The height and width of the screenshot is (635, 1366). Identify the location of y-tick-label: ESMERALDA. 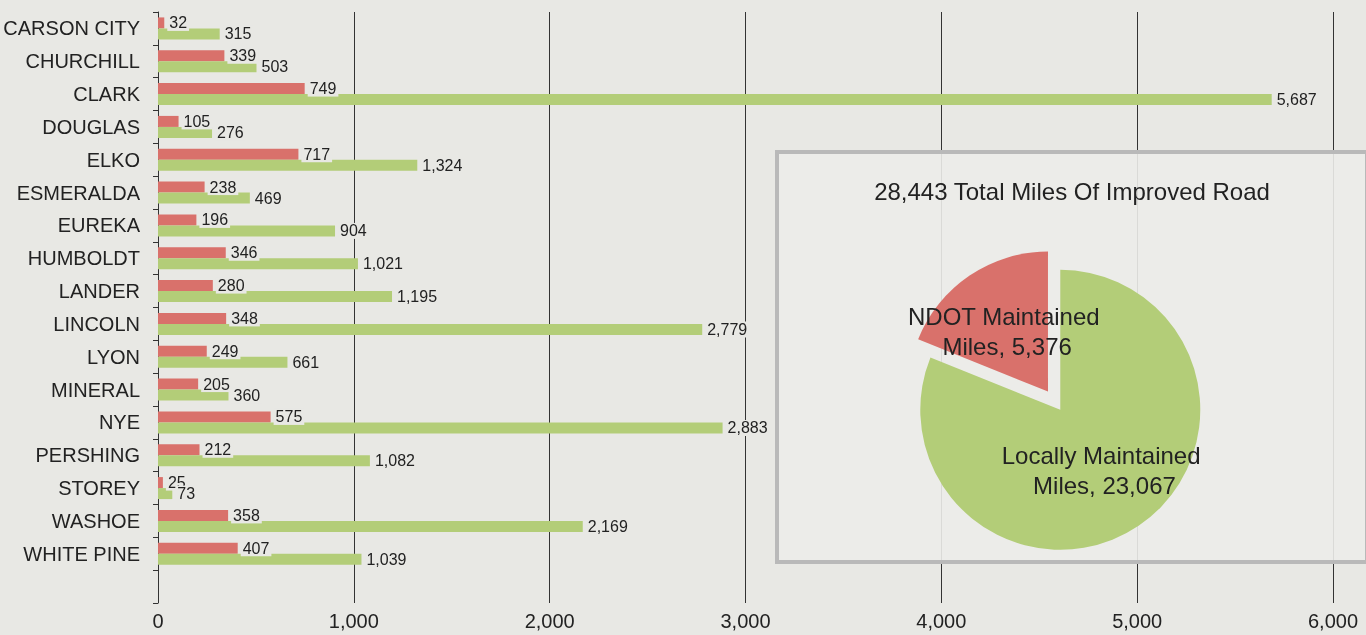
(78, 192).